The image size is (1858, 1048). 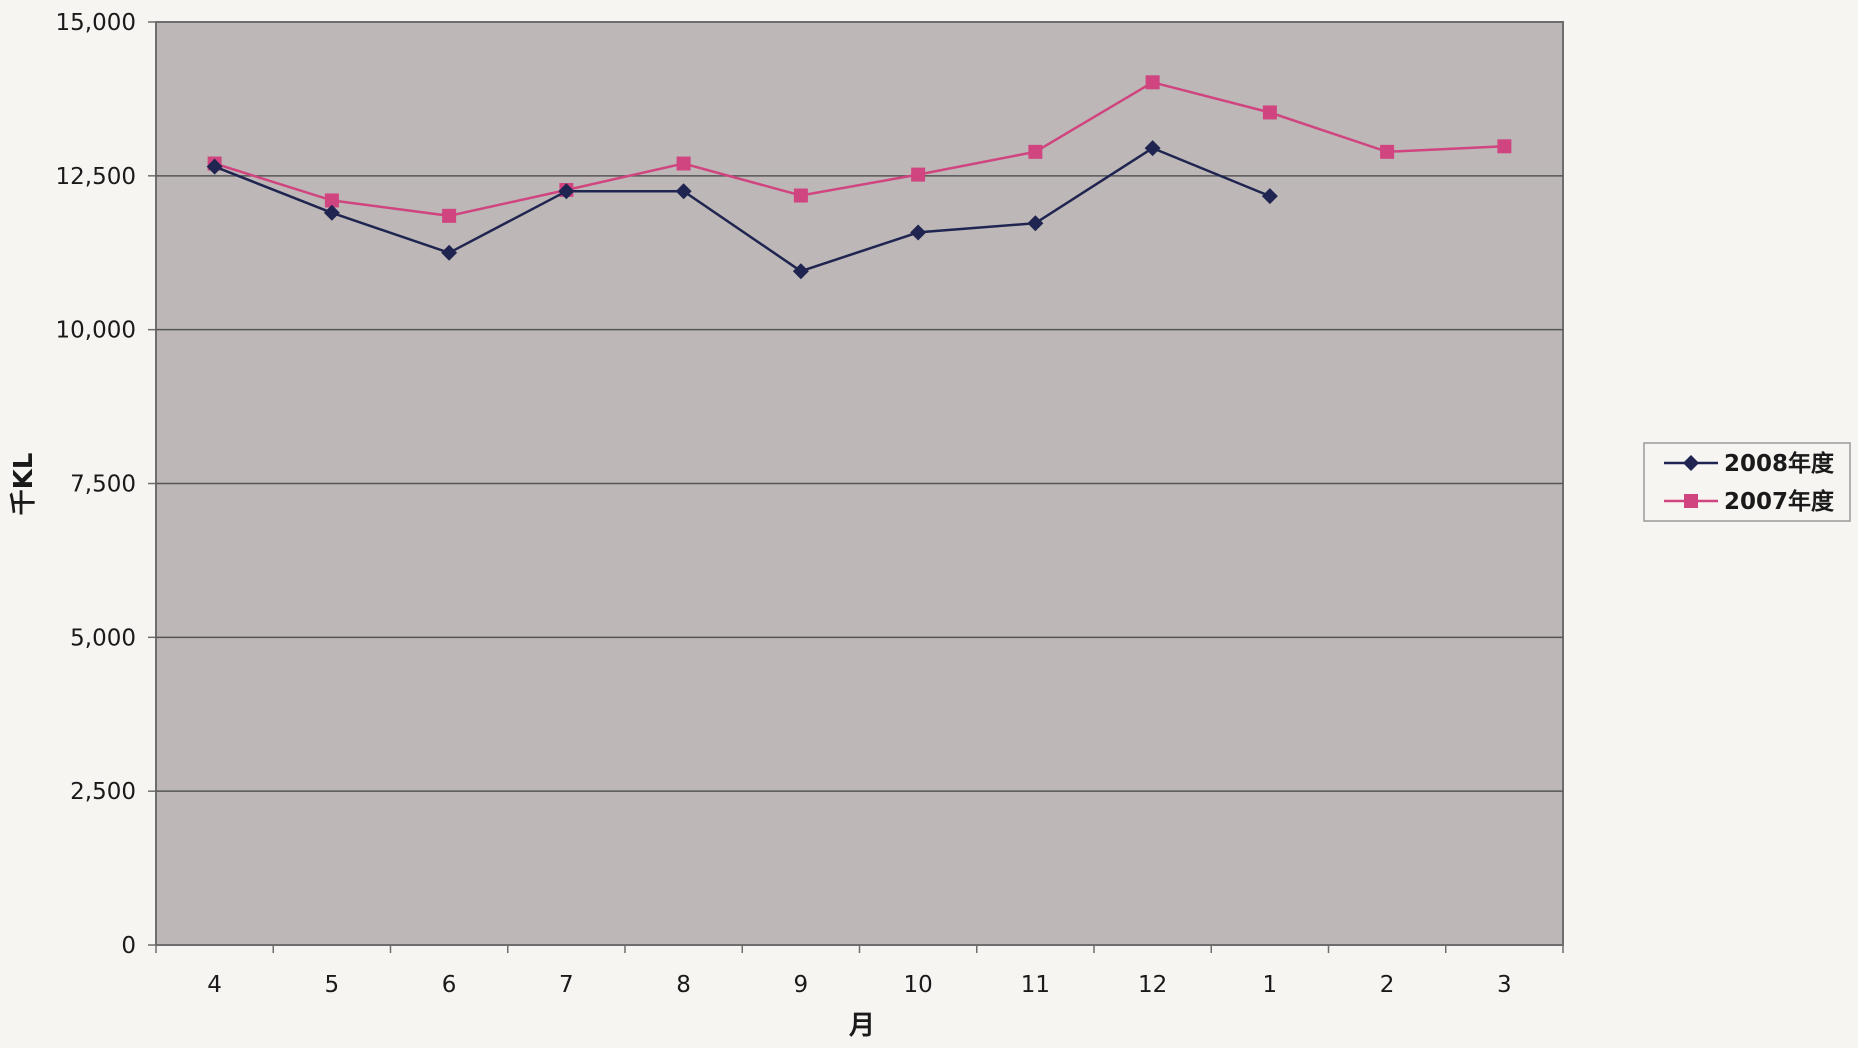 What do you see at coordinates (96, 177) in the screenshot?
I see `y-tick-label: 12,500` at bounding box center [96, 177].